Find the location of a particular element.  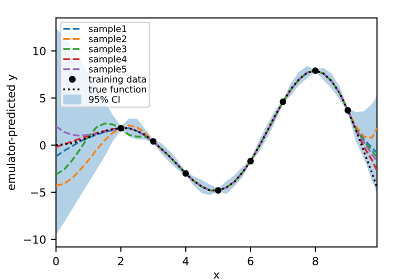

y-tick-label: −10 is located at coordinates (35, 239).